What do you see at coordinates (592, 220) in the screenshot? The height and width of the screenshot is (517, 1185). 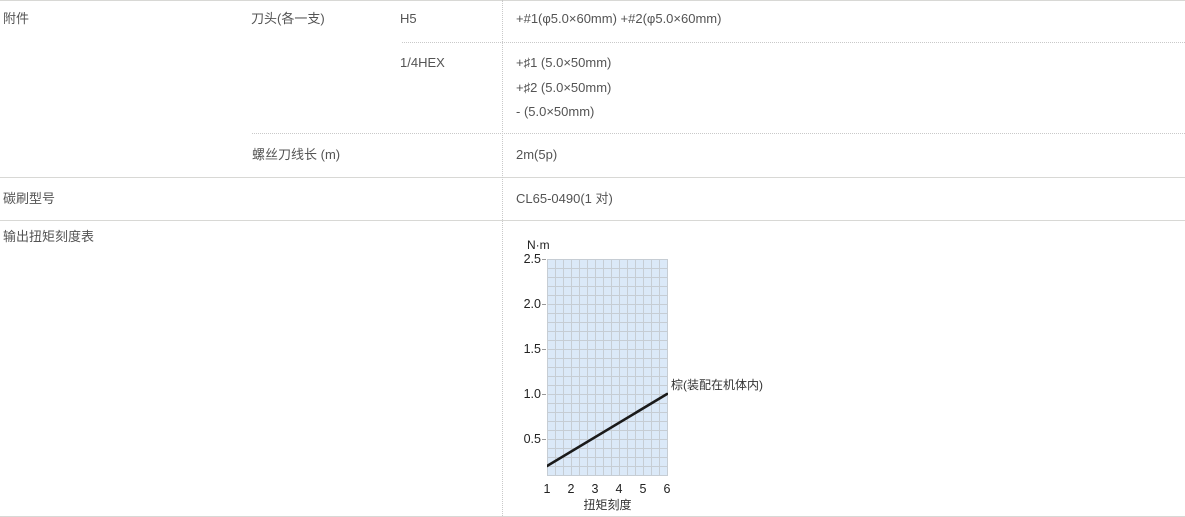 I see `divider-under-brush-row` at bounding box center [592, 220].